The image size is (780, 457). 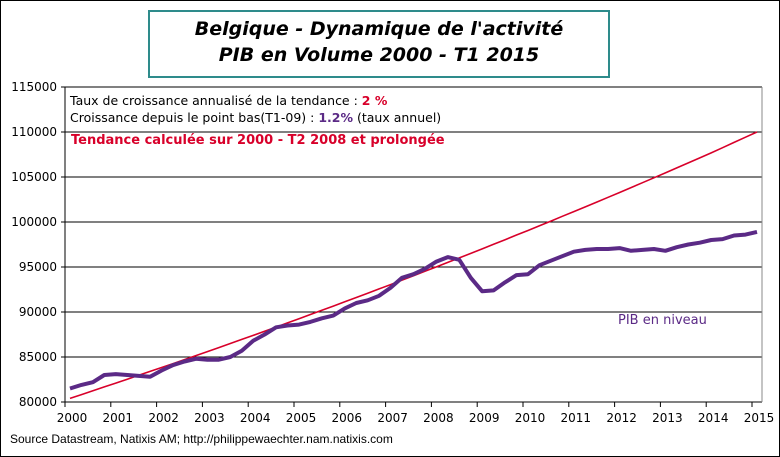 I want to click on y-tick-label: 85000, so click(x=38, y=357).